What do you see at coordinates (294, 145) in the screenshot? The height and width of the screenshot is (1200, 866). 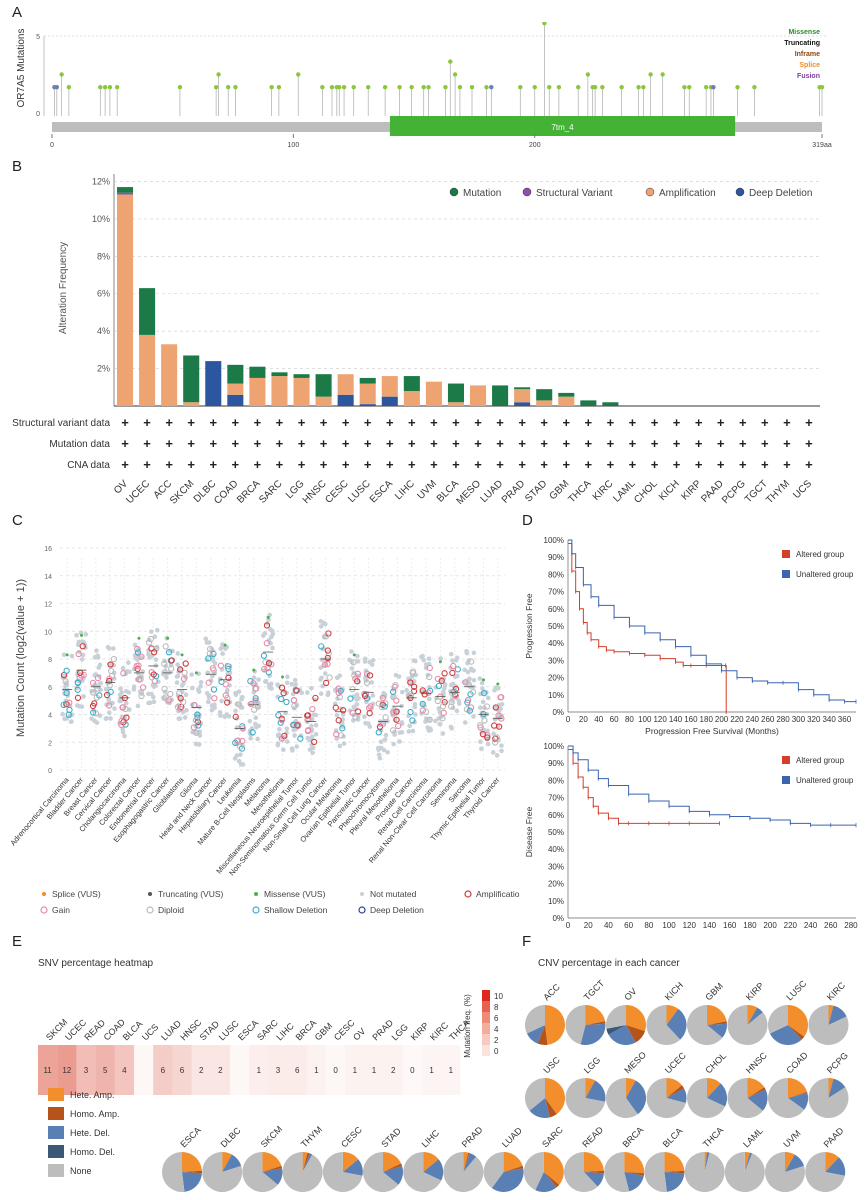 I see `x-tick-label: 100` at bounding box center [294, 145].